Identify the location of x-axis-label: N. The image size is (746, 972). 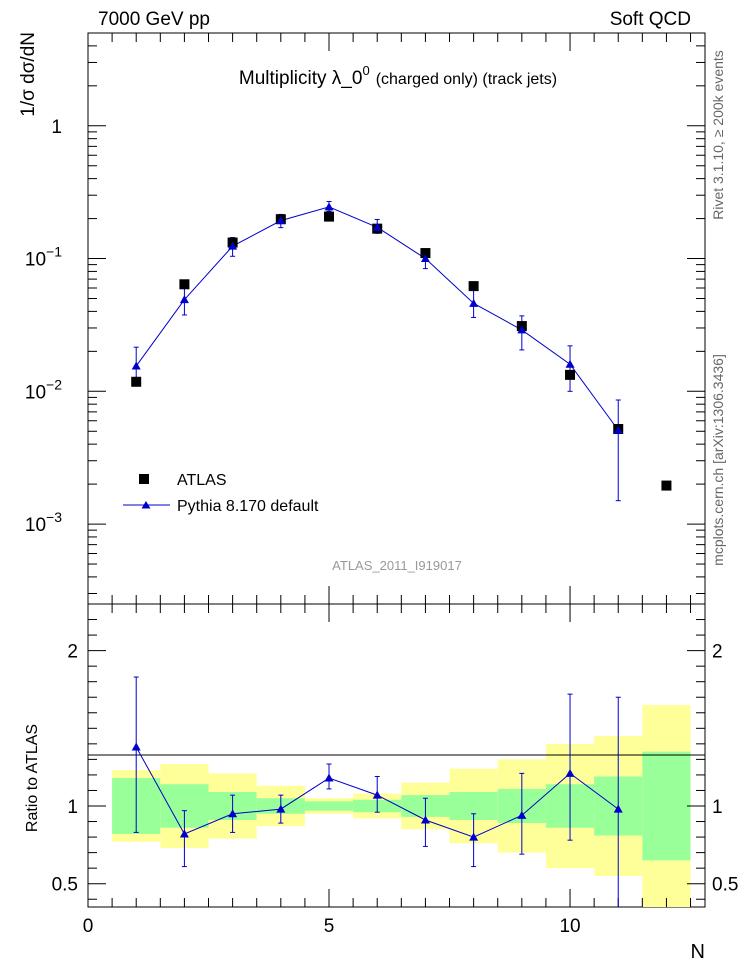
(698, 952).